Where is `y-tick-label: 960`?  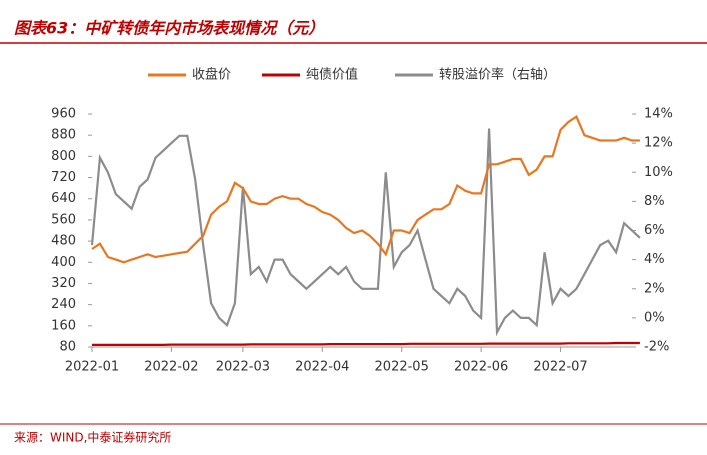 y-tick-label: 960 is located at coordinates (63, 114).